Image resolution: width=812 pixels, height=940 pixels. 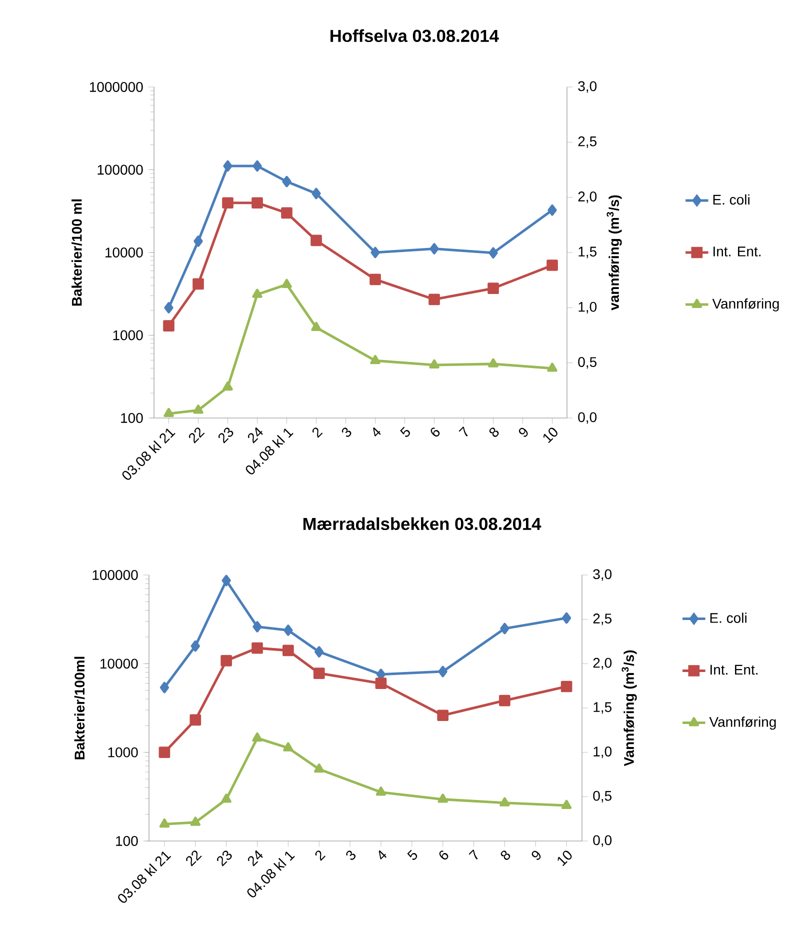 What do you see at coordinates (422, 523) in the screenshot?
I see `chart-title: Mærradalsbekken 03.08.2014` at bounding box center [422, 523].